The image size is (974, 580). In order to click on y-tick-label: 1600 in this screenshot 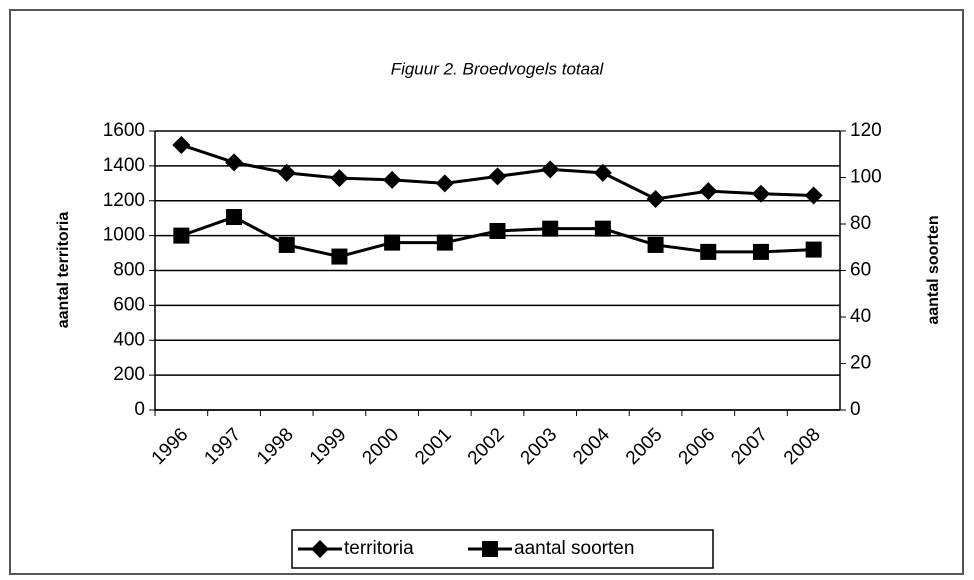, I will do `click(124, 130)`.